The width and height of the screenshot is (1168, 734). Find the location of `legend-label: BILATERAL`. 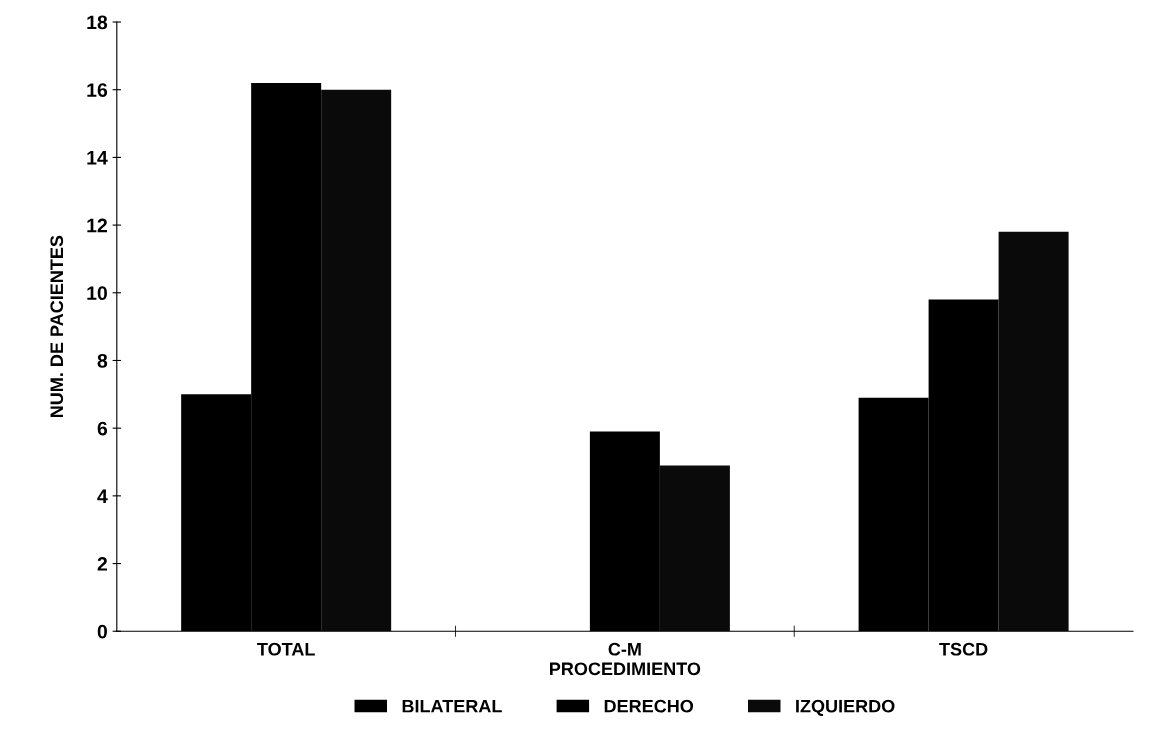

legend-label: BILATERAL is located at coordinates (452, 706).